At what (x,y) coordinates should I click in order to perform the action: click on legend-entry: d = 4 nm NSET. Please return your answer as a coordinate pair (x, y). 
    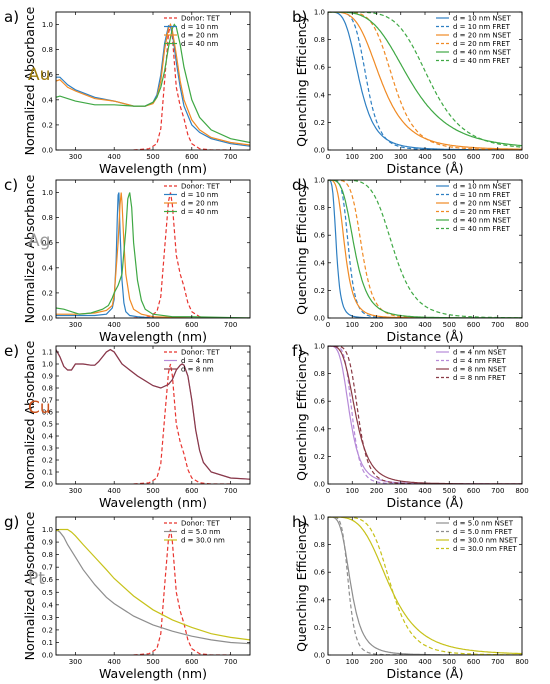
    Looking at the image, I should click on (480, 353).